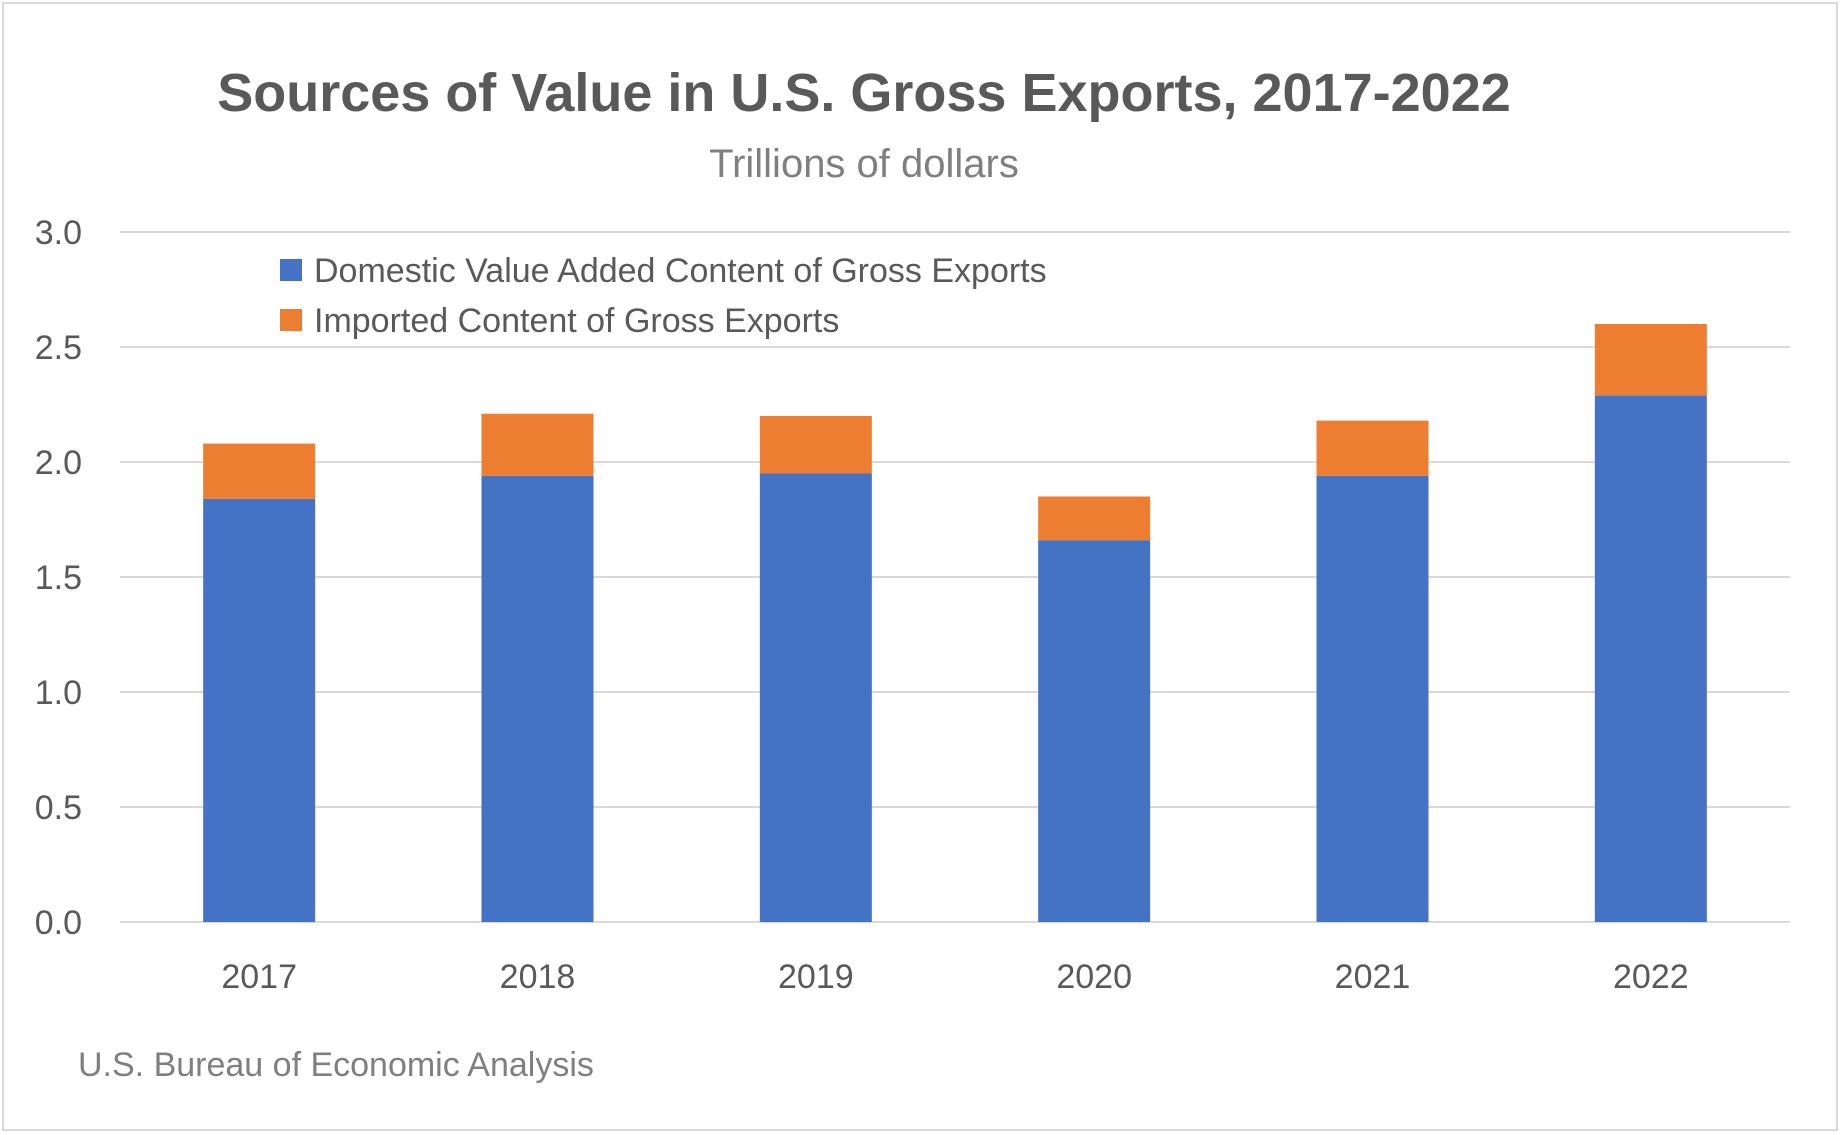 The image size is (1842, 1135). What do you see at coordinates (58, 923) in the screenshot?
I see `y-tick-label: 0.0` at bounding box center [58, 923].